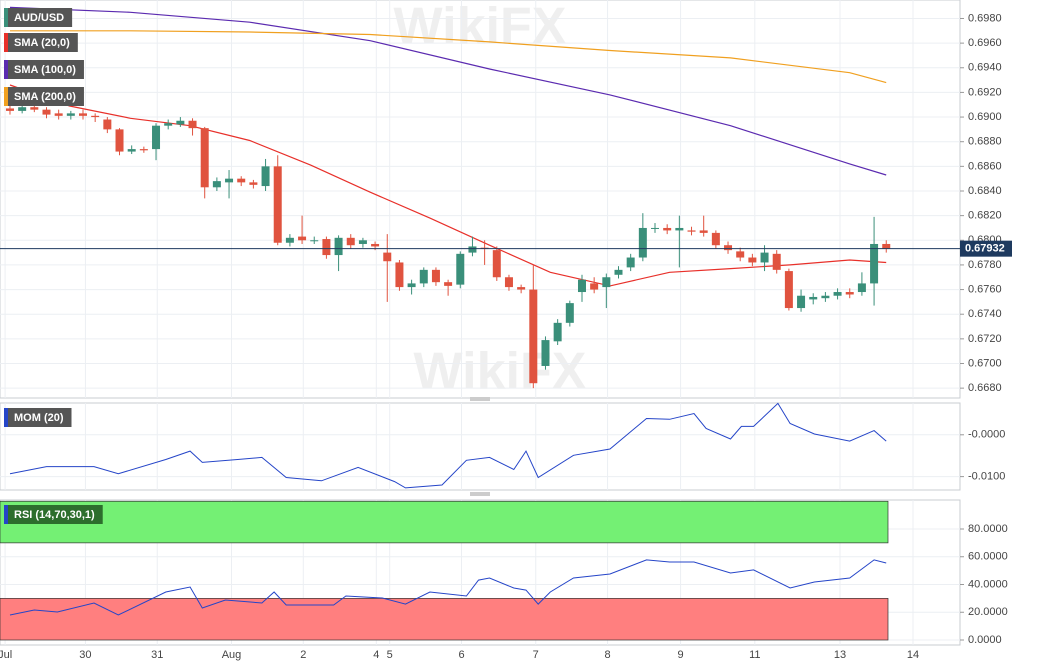 This screenshot has width=1037, height=667. What do you see at coordinates (390, 655) in the screenshot?
I see `x-tick-label: 5` at bounding box center [390, 655].